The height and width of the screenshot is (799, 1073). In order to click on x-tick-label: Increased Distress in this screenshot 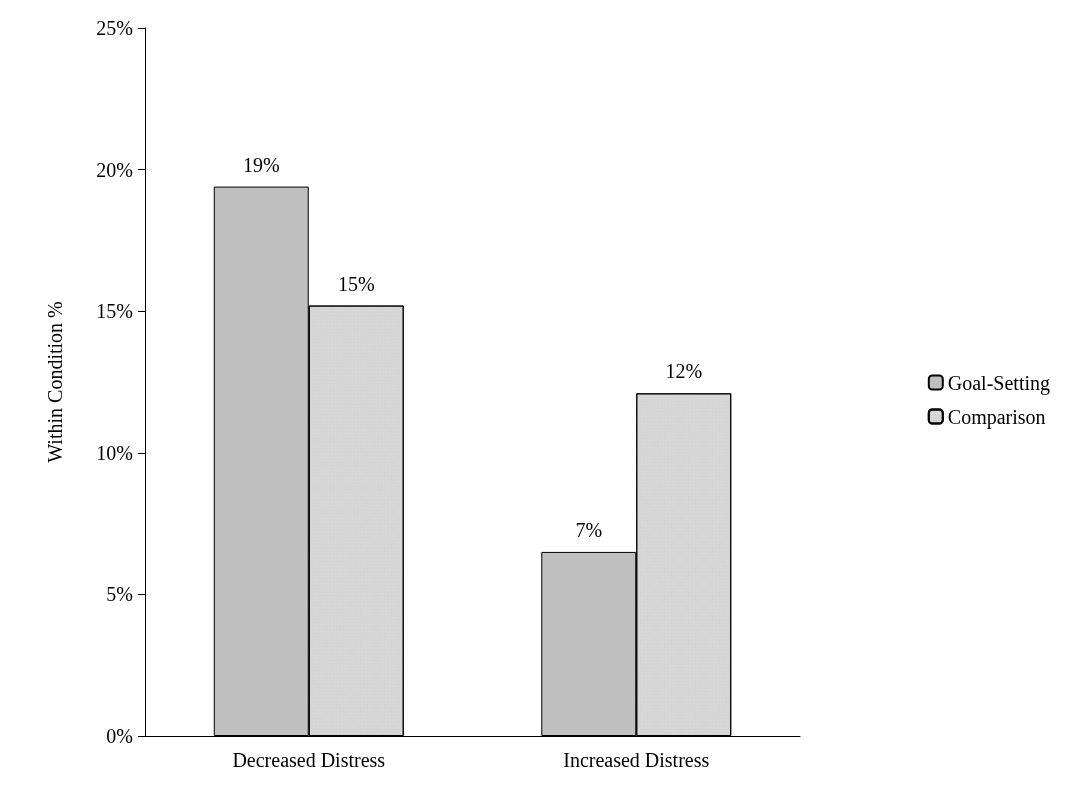, I will do `click(636, 760)`.